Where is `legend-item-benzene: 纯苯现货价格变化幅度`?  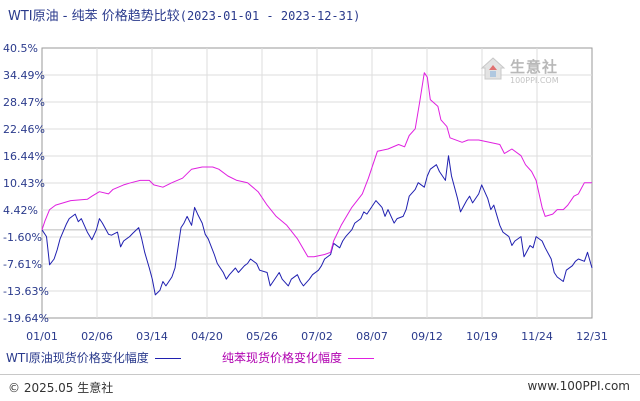 legend-item-benzene: 纯苯现货价格变化幅度 is located at coordinates (298, 357).